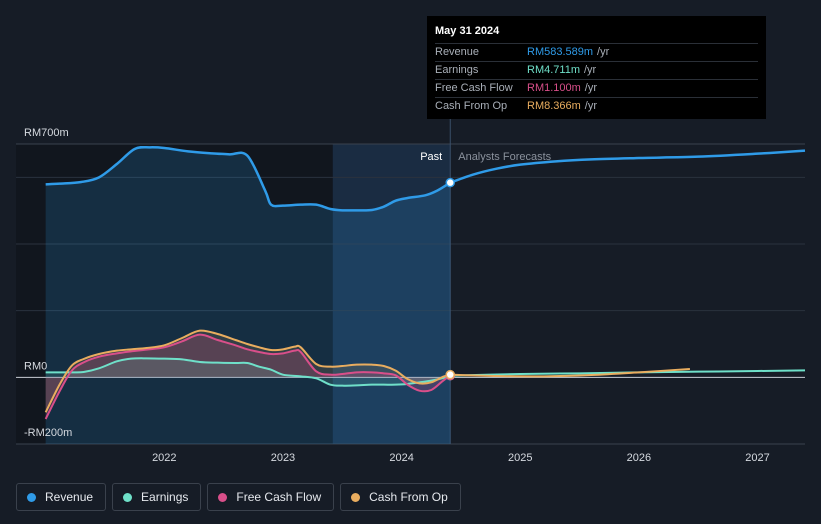 The image size is (821, 524). Describe the element at coordinates (467, 31) in the screenshot. I see `tooltip-date: May 31 2024` at that location.